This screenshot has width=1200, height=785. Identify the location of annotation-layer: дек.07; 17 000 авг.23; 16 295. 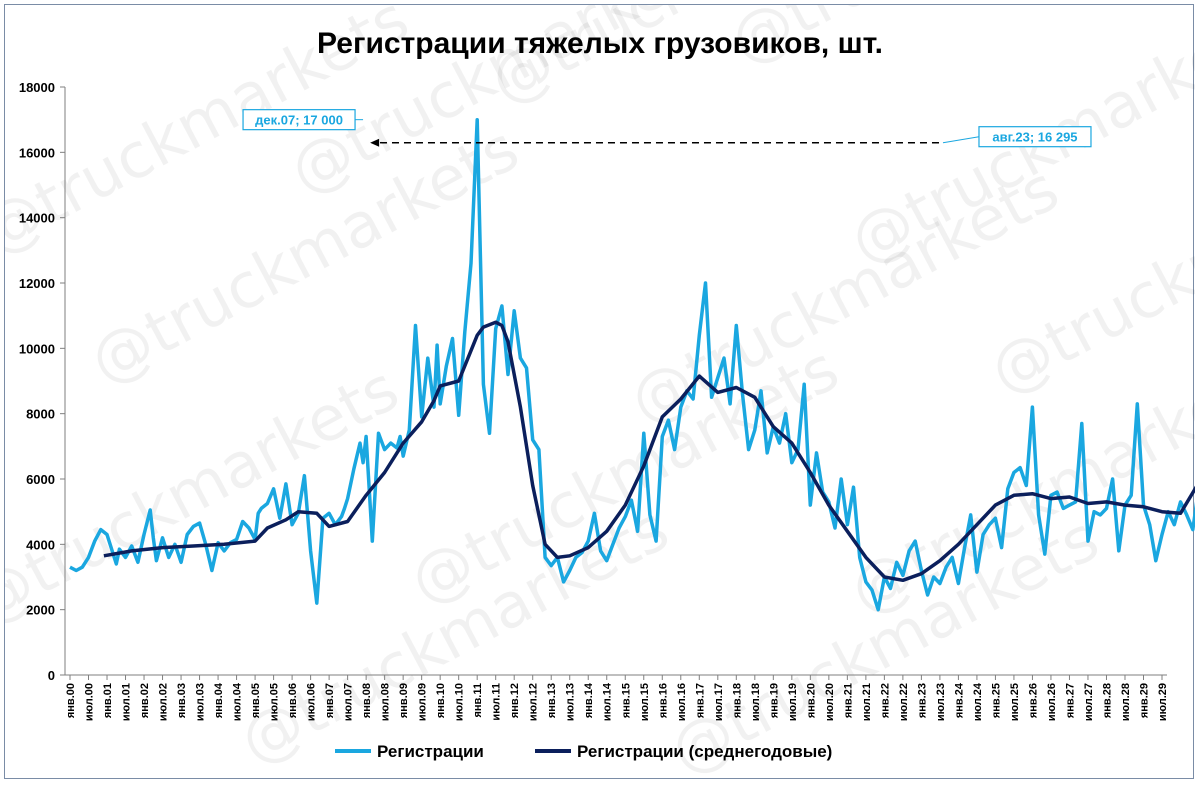
(667, 128).